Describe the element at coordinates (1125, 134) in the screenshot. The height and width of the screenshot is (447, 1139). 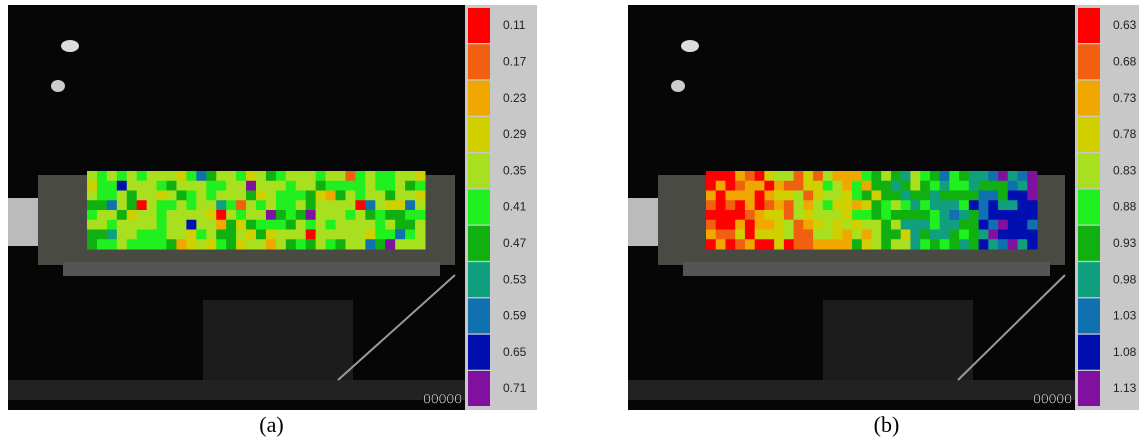
I see `legend-label: 0.78` at that location.